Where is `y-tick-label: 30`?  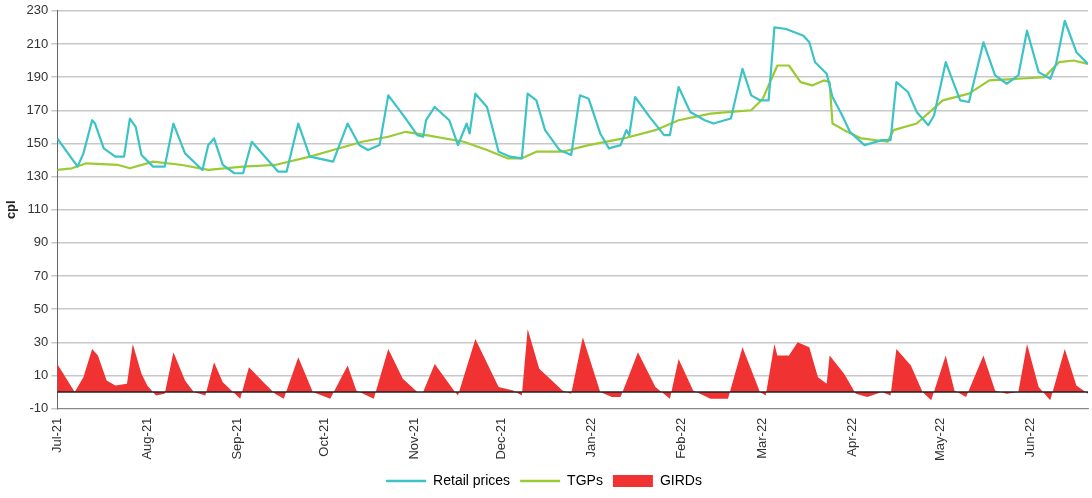 y-tick-label: 30 is located at coordinates (41, 341).